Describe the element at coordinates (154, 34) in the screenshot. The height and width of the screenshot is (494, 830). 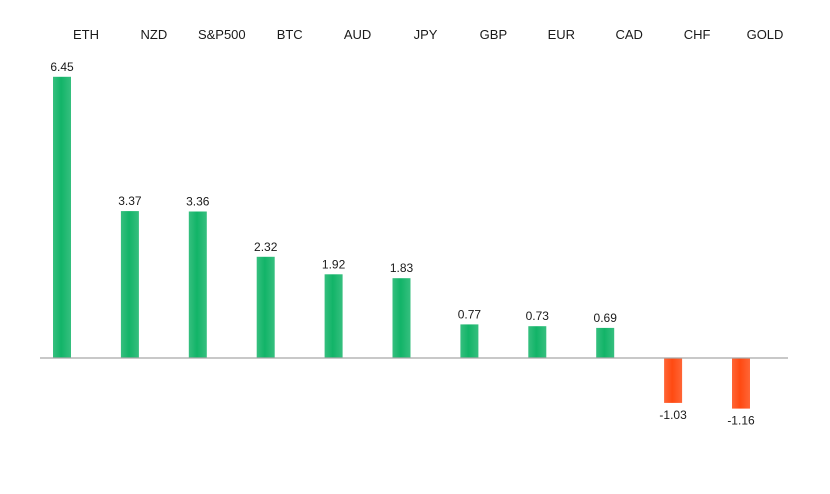
I see `category-label: NZD` at that location.